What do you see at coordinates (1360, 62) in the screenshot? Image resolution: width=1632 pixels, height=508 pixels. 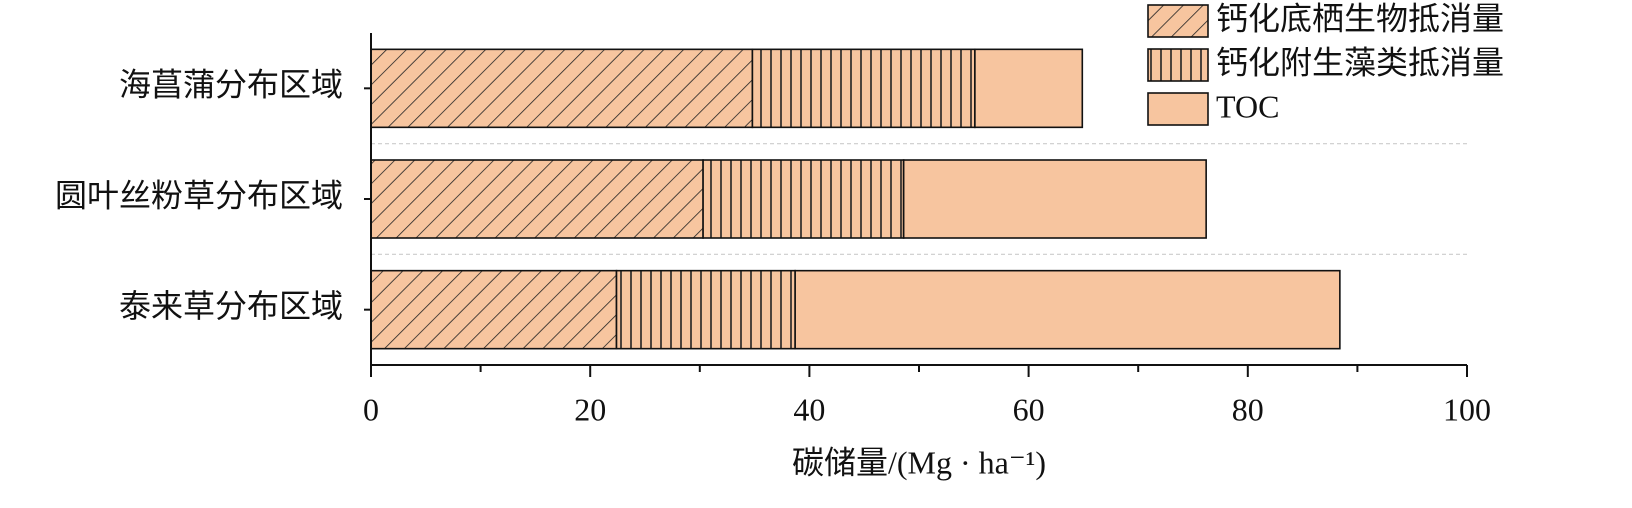 I see `legend-label: 钙化附生藻类抵消量` at bounding box center [1360, 62].